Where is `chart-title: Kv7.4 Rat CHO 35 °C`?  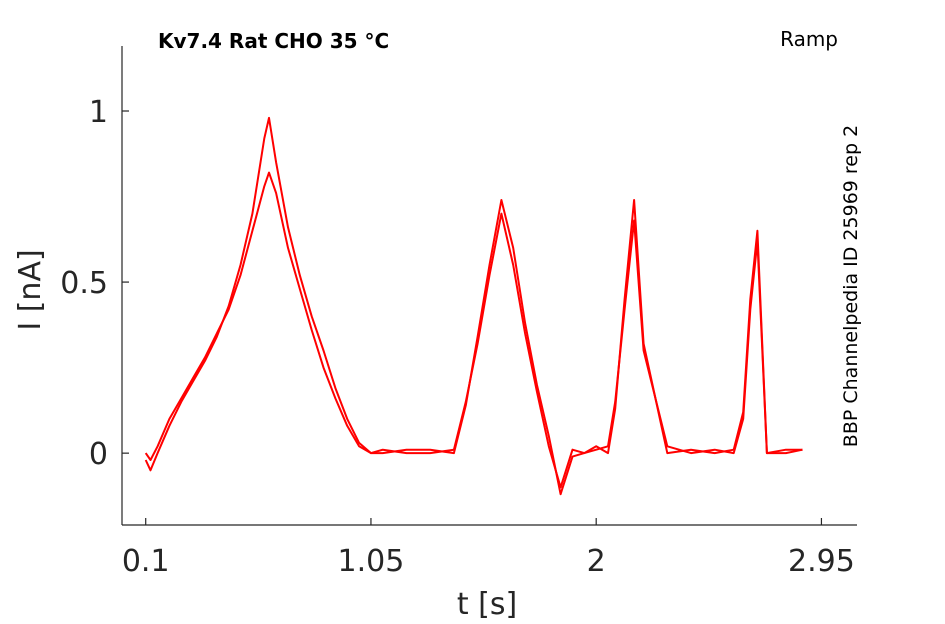
chart-title: Kv7.4 Rat CHO 35 °C is located at coordinates (273, 41).